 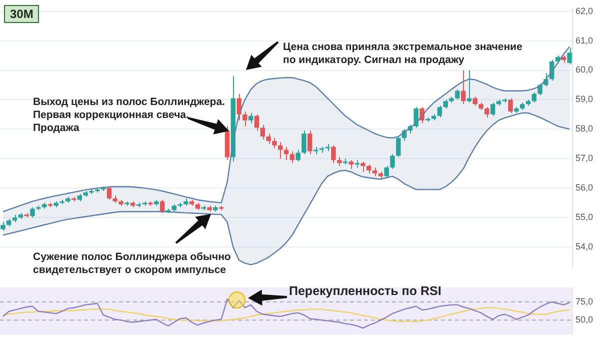 I want to click on y-tick-label: 58,0, so click(x=584, y=129).